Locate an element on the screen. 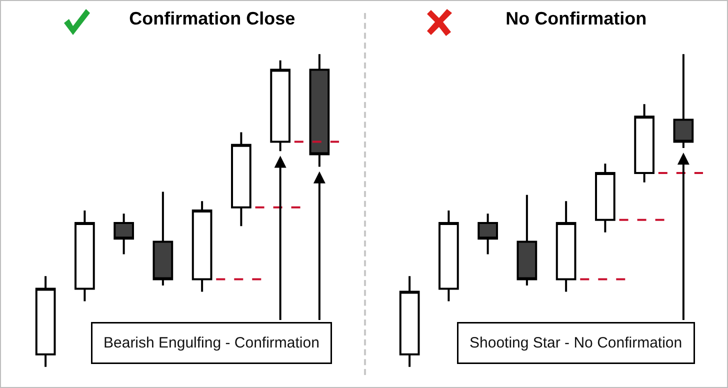 The height and width of the screenshot is (388, 728). chart-title: No Confirmation is located at coordinates (576, 18).